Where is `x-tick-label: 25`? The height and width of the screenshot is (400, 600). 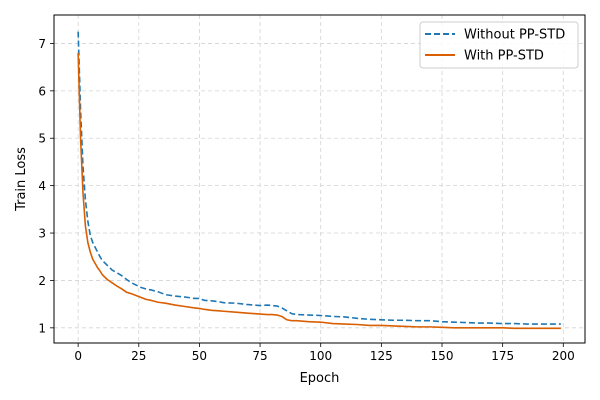
x-tick-label: 25 is located at coordinates (138, 356).